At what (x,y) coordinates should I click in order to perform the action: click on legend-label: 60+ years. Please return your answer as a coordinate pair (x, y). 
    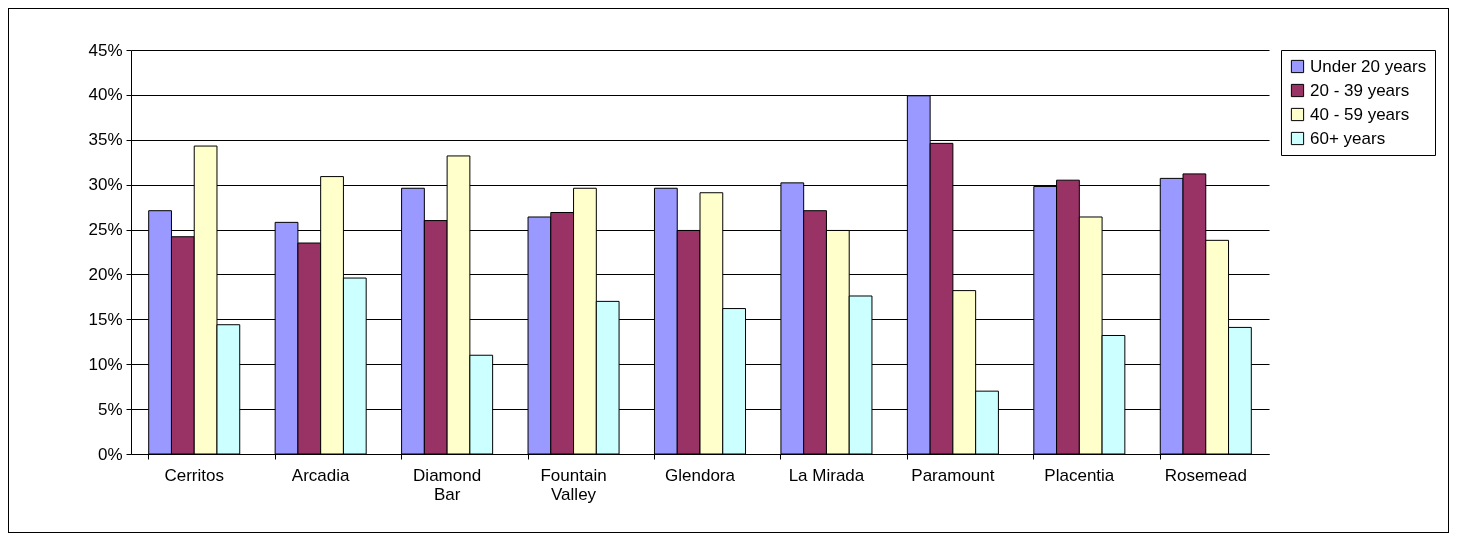
    Looking at the image, I should click on (1348, 138).